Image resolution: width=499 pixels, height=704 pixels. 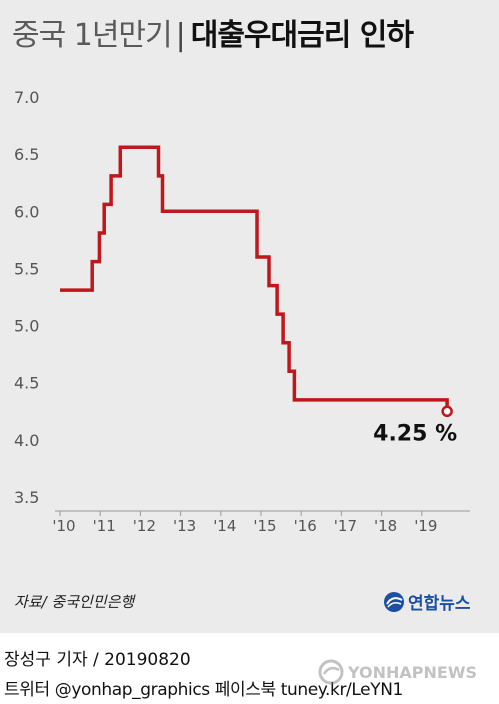 I want to click on title-main: 대출우대금리 인하, so click(x=302, y=35).